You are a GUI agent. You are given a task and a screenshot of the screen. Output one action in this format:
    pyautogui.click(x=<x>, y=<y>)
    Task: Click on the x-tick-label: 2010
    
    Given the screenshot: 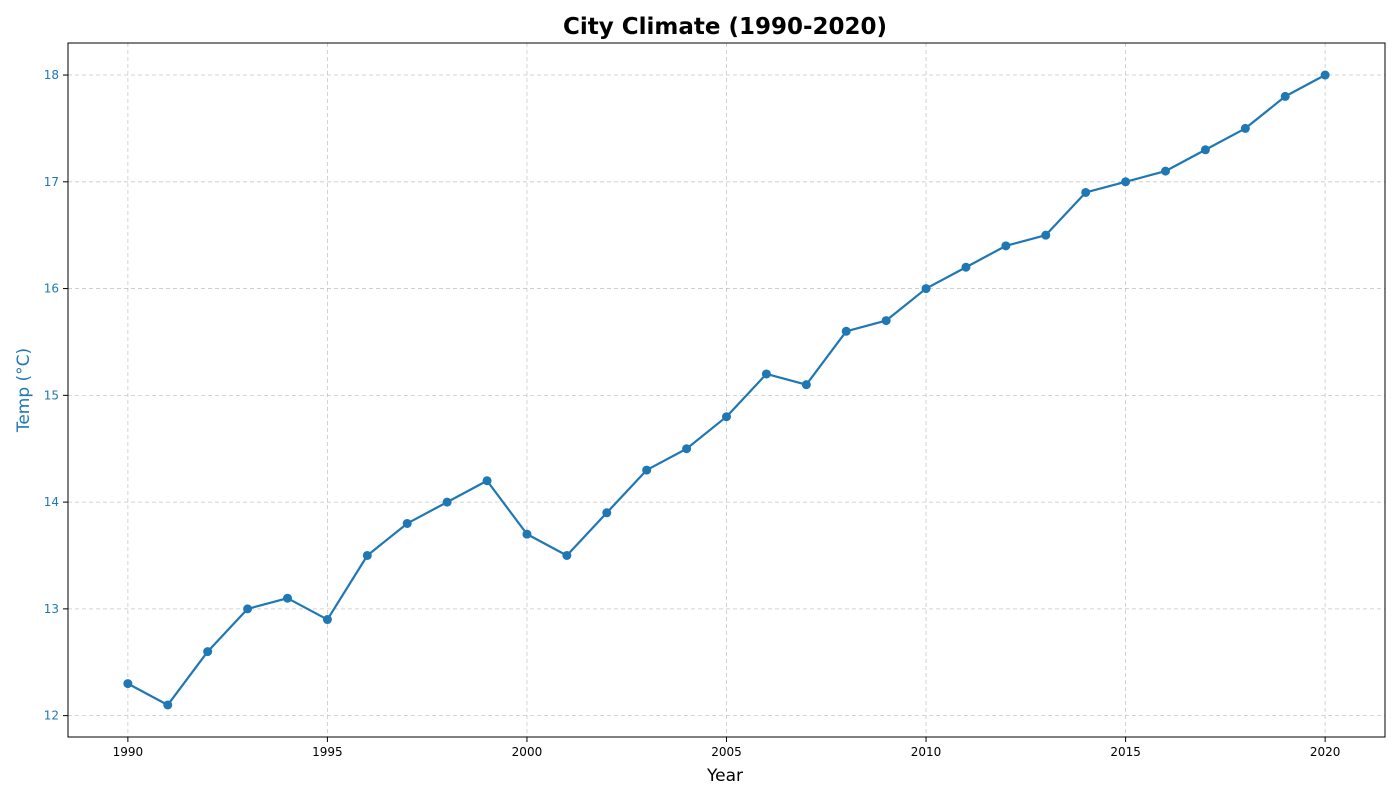 What is the action you would take?
    pyautogui.click(x=926, y=752)
    